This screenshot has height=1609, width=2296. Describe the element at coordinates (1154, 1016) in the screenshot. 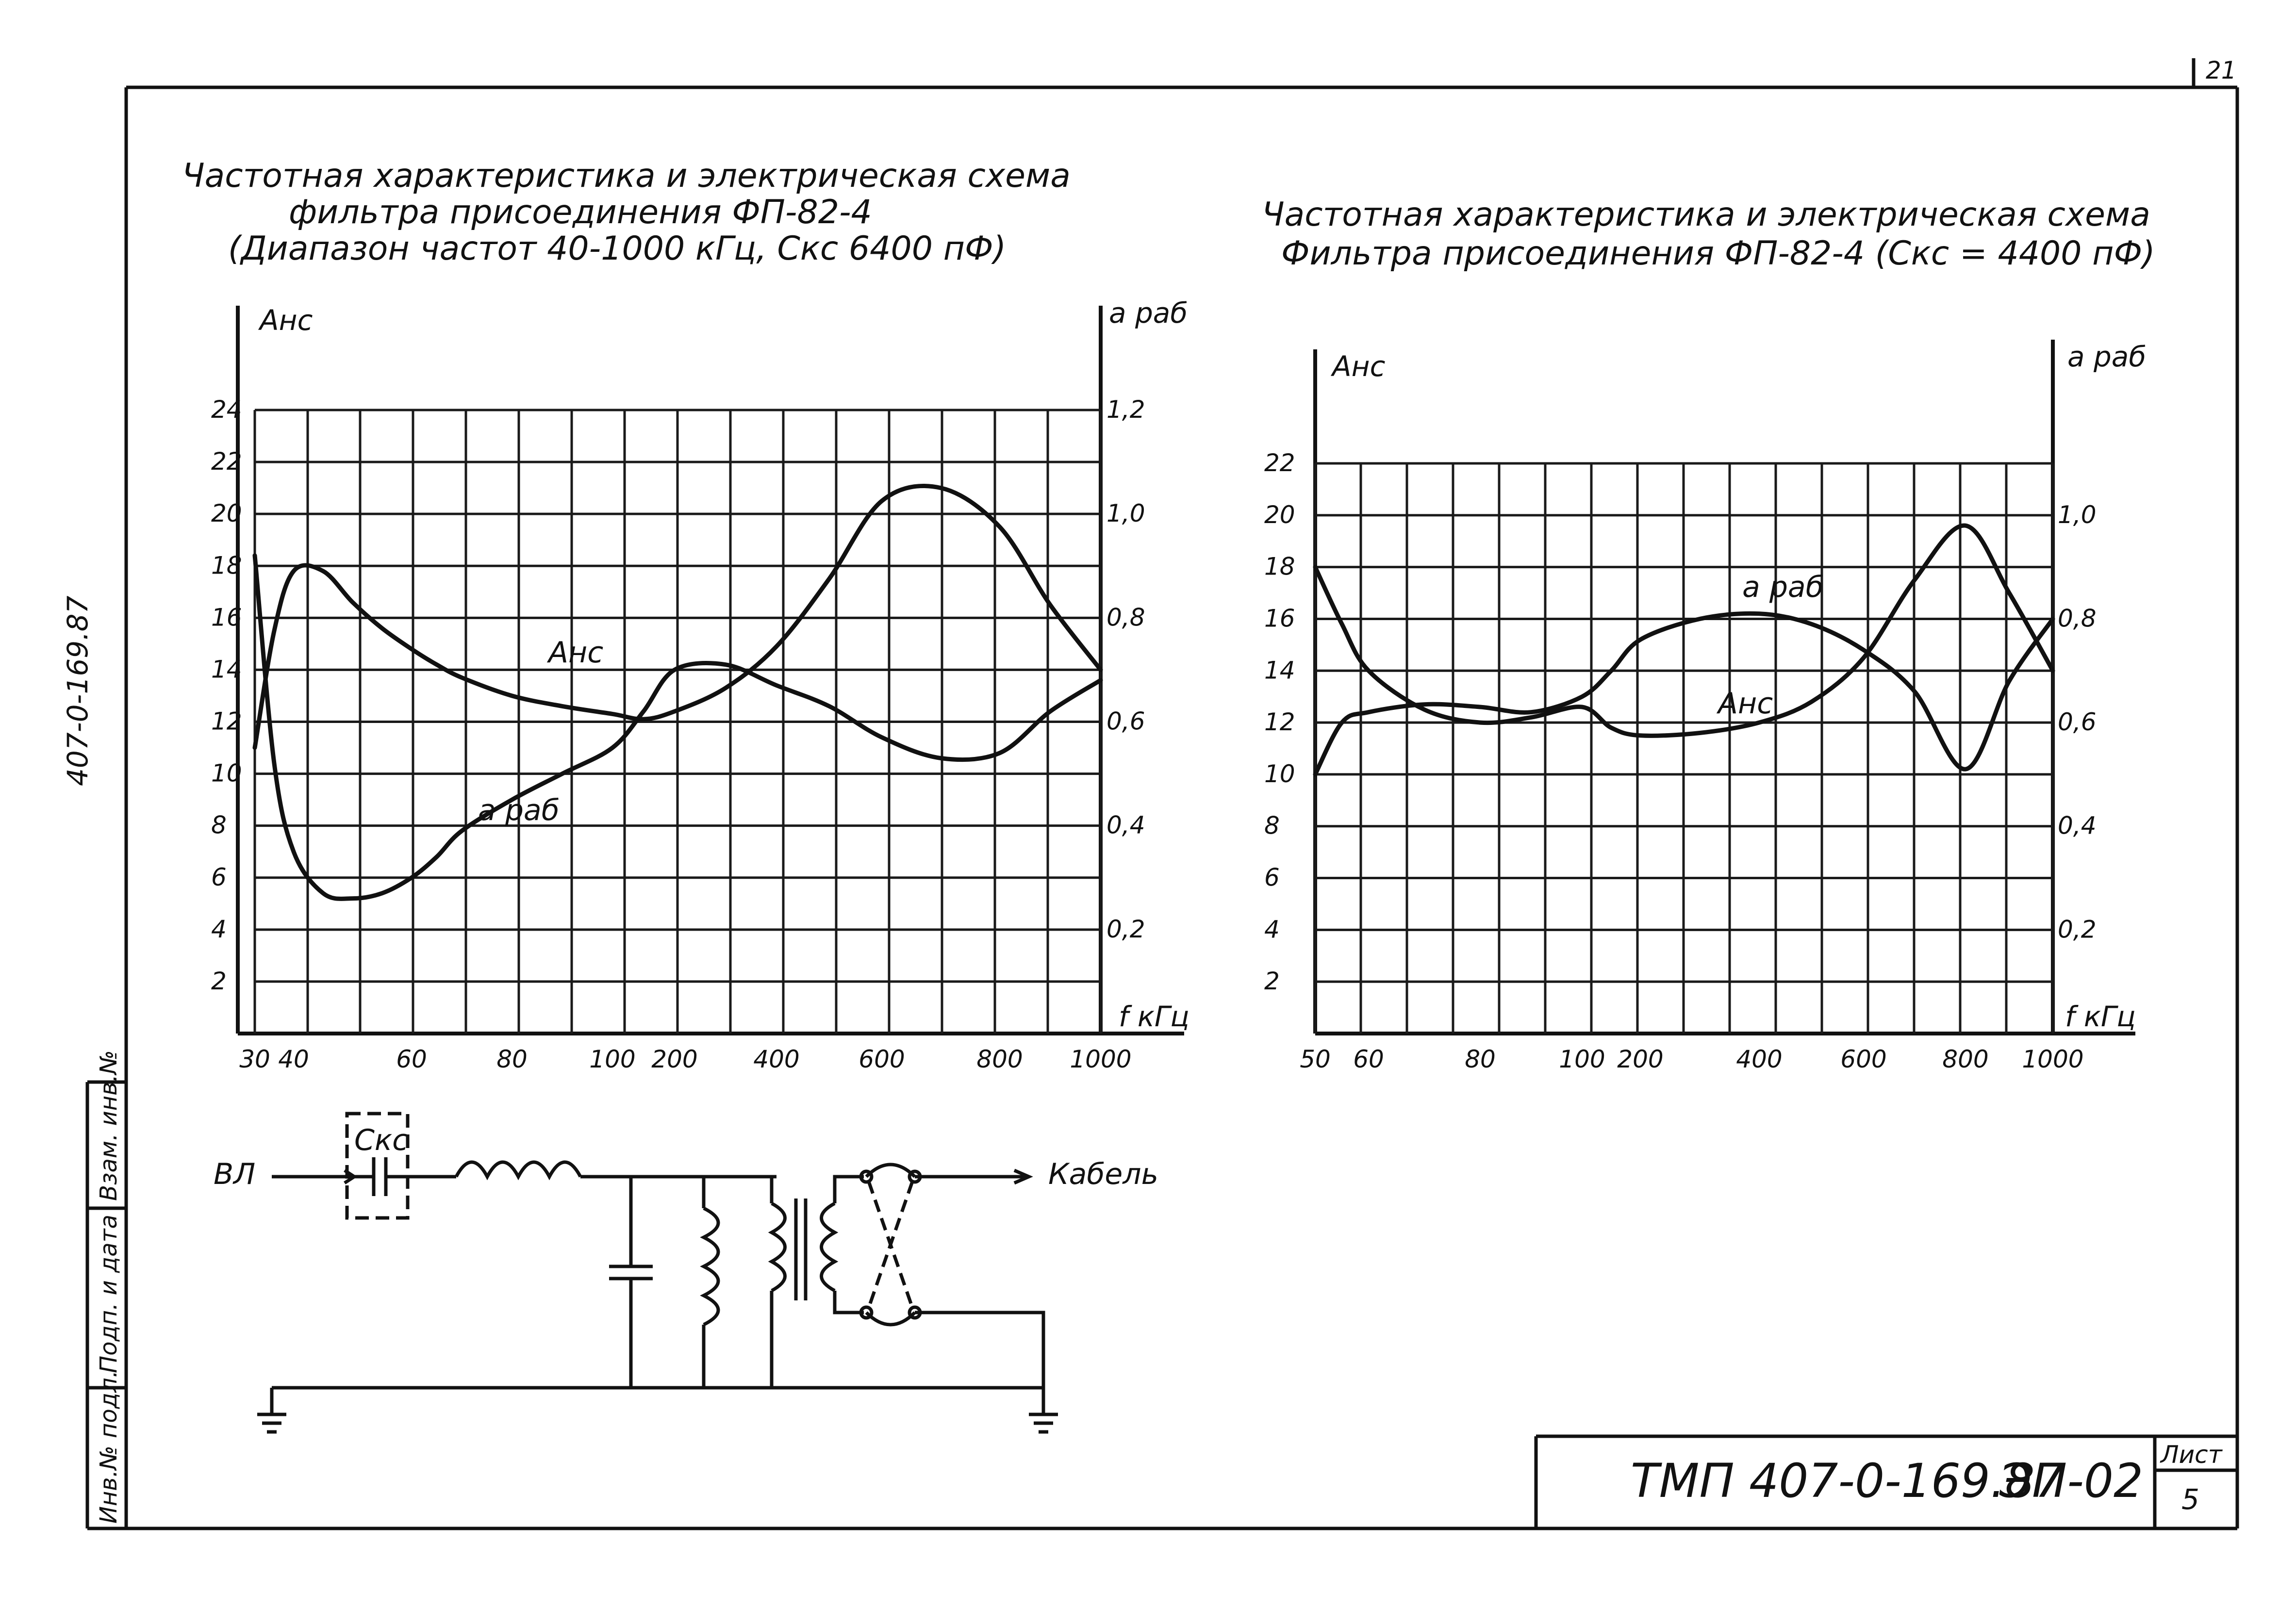

I see `chart1-xlabel: f кГц` at that location.